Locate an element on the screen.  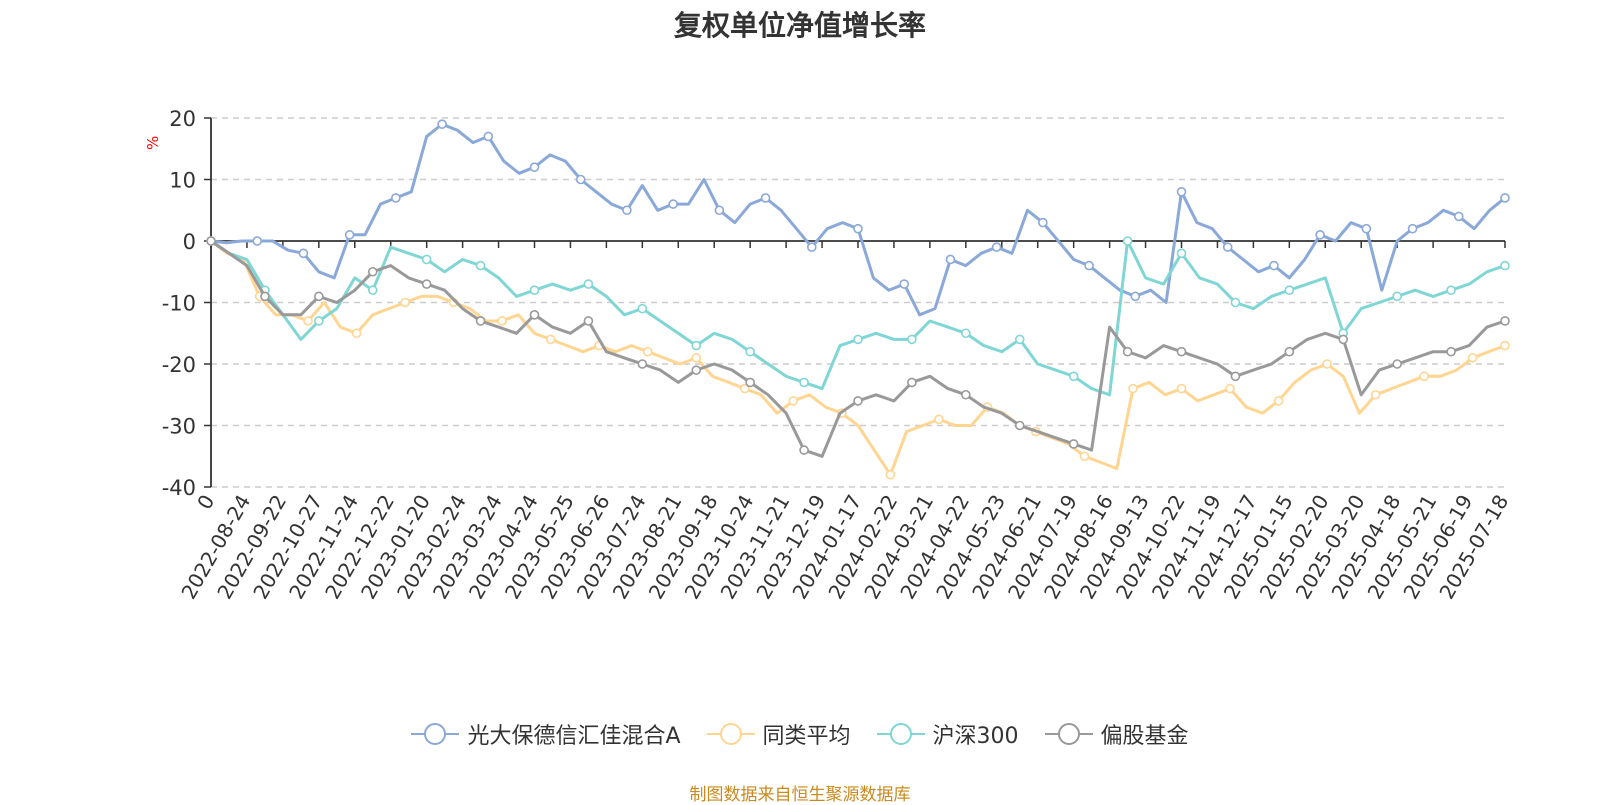
y-tick-label: 10 is located at coordinates (182, 181).